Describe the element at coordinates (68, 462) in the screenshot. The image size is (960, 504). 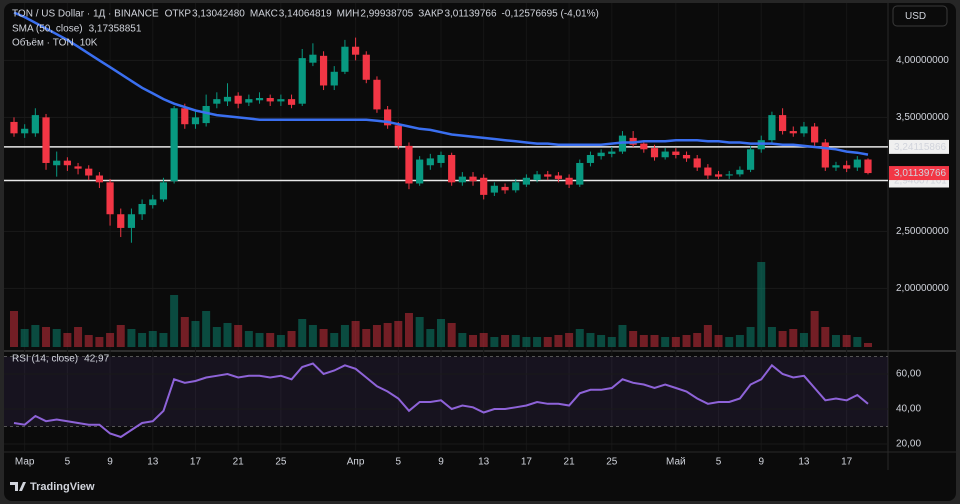
I see `x-tick-label: 5` at that location.